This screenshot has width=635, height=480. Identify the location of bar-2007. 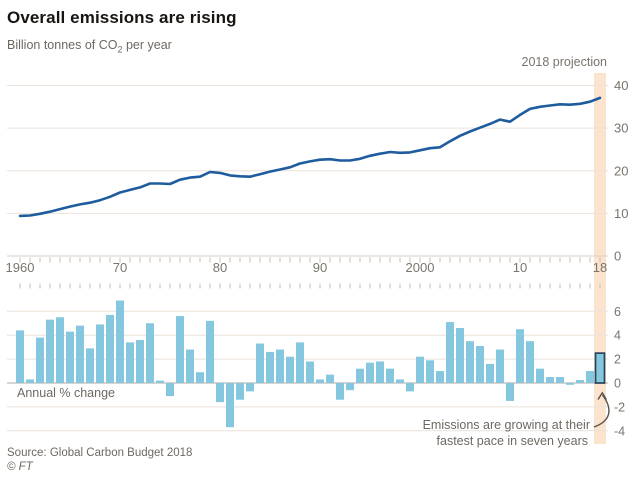
(490, 373).